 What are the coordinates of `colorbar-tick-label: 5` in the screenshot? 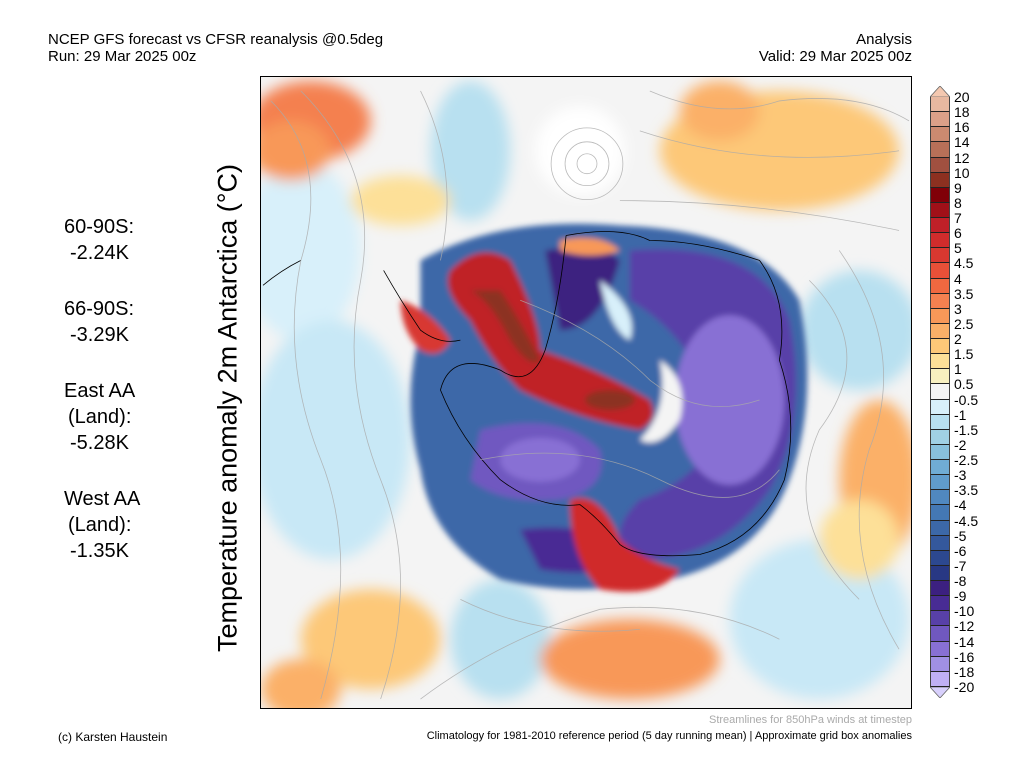 It's located at (958, 248).